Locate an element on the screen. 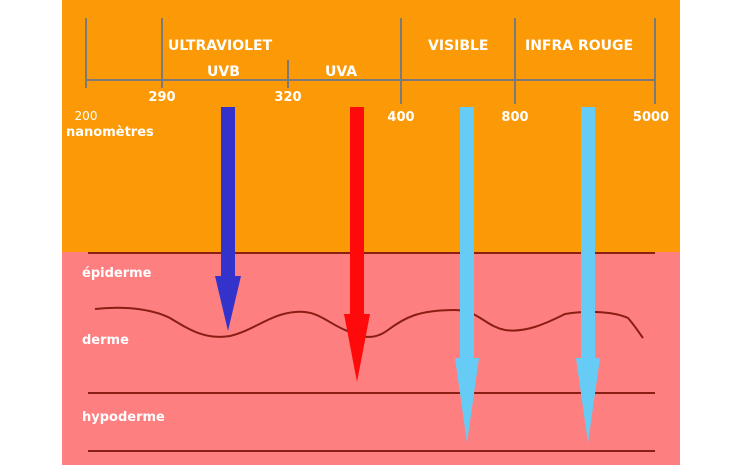  visible-arrow is located at coordinates (467, 275).